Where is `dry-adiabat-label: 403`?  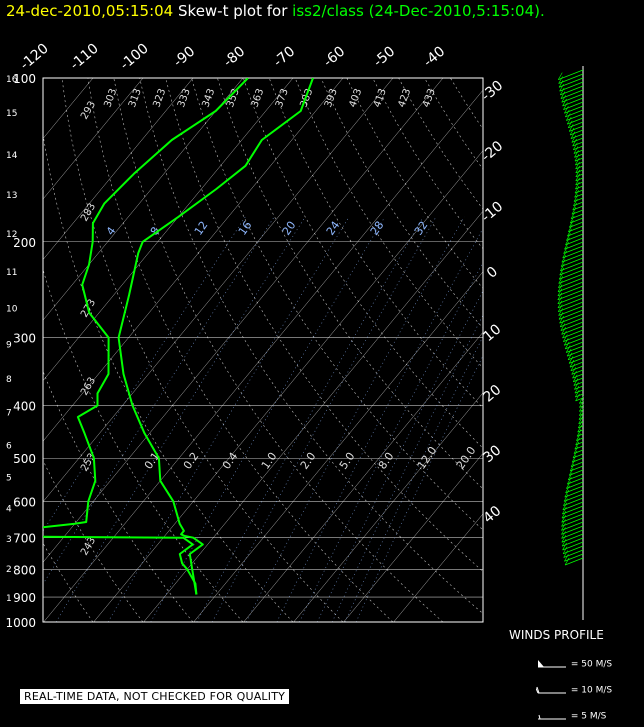 dry-adiabat-label: 403 is located at coordinates (355, 98).